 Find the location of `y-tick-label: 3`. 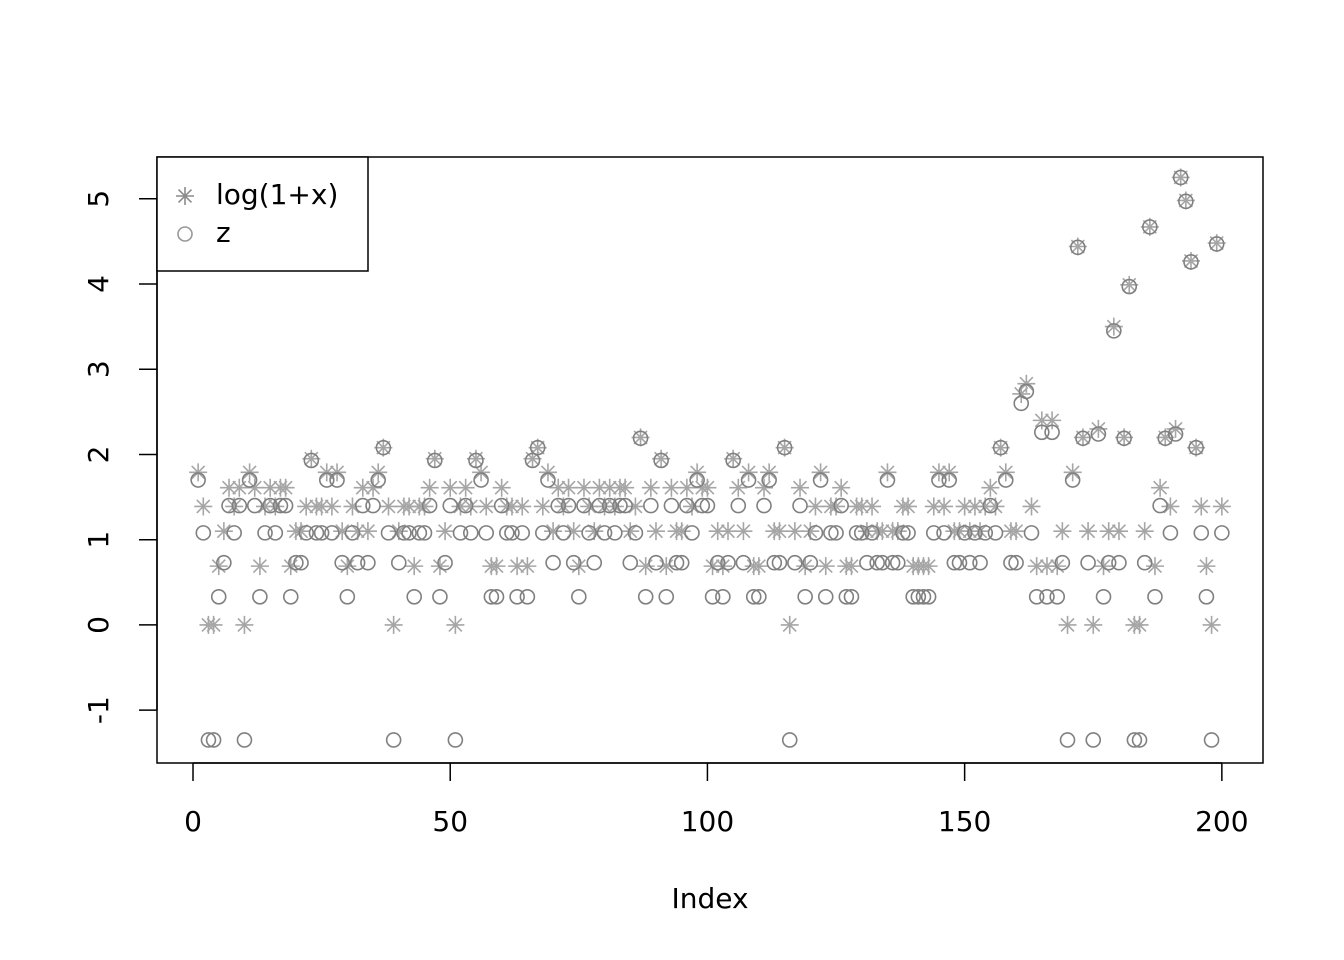

y-tick-label: 3 is located at coordinates (98, 369).